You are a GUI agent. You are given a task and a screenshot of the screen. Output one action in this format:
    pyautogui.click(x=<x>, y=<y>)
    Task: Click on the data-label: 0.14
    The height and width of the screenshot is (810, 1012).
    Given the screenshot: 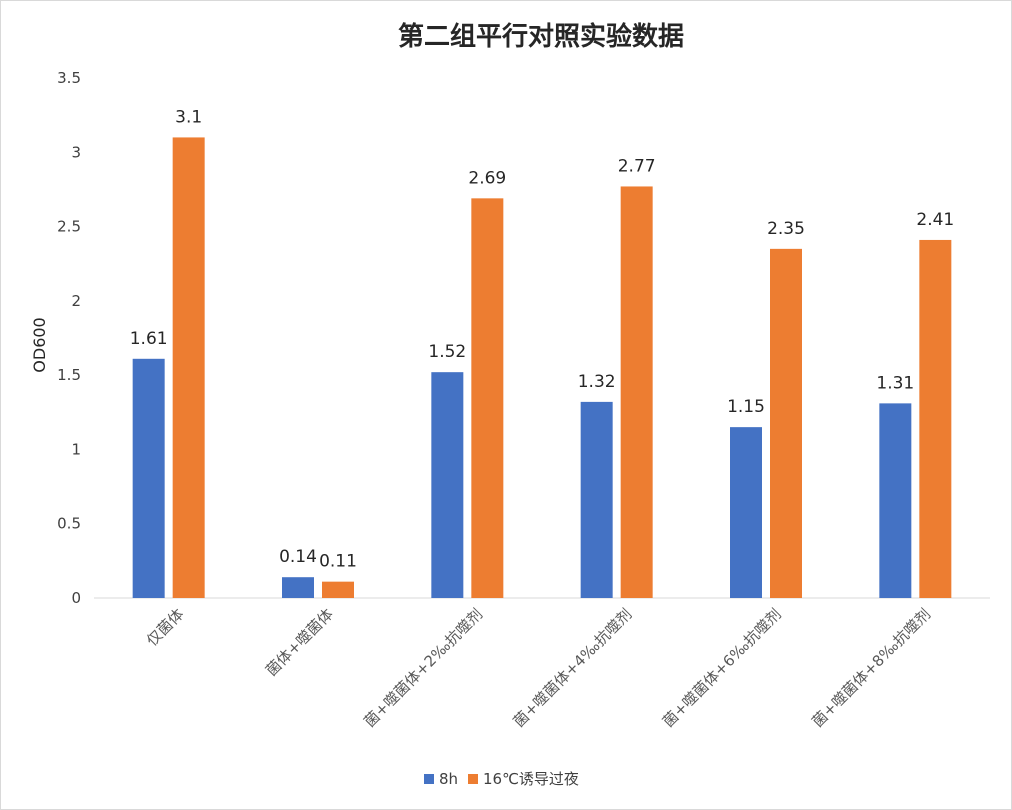 What is the action you would take?
    pyautogui.click(x=298, y=557)
    